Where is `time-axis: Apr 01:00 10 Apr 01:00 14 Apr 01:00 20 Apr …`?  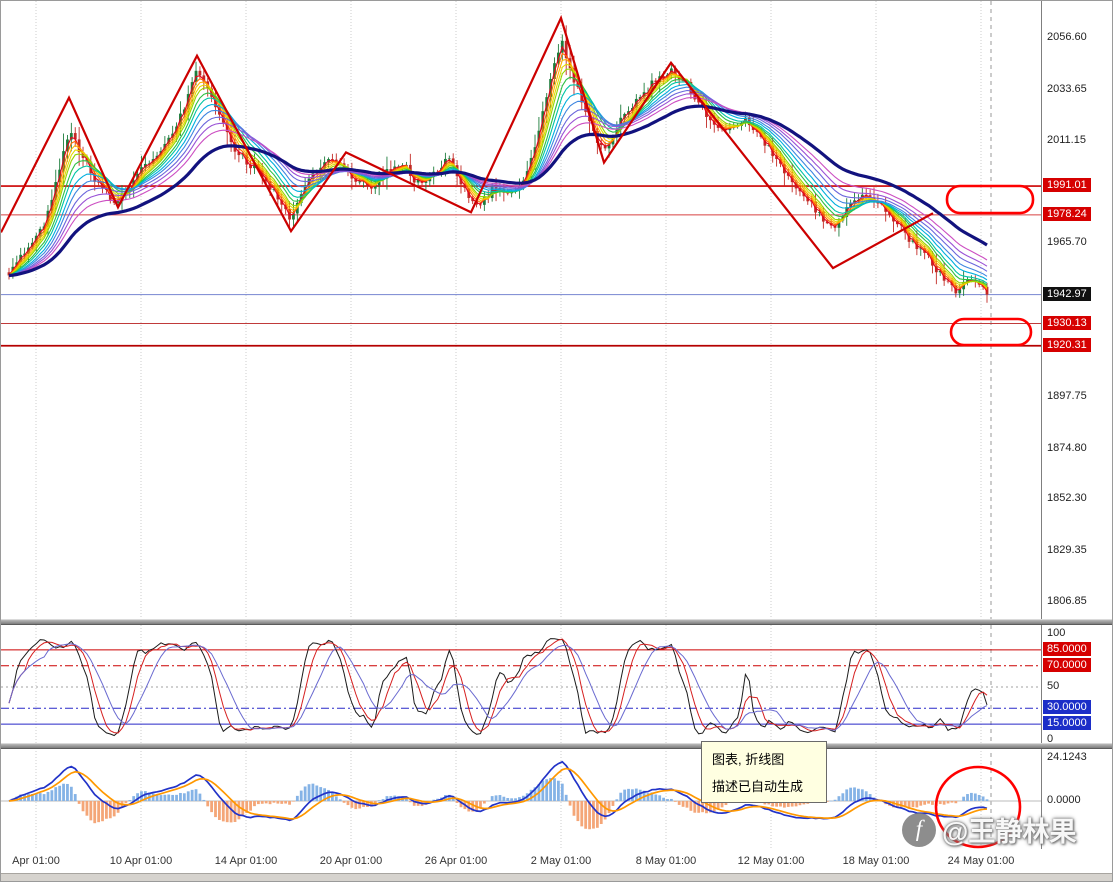 time-axis: Apr 01:00 10 Apr 01:00 14 Apr 01:00 20 Apr … is located at coordinates (556, 861).